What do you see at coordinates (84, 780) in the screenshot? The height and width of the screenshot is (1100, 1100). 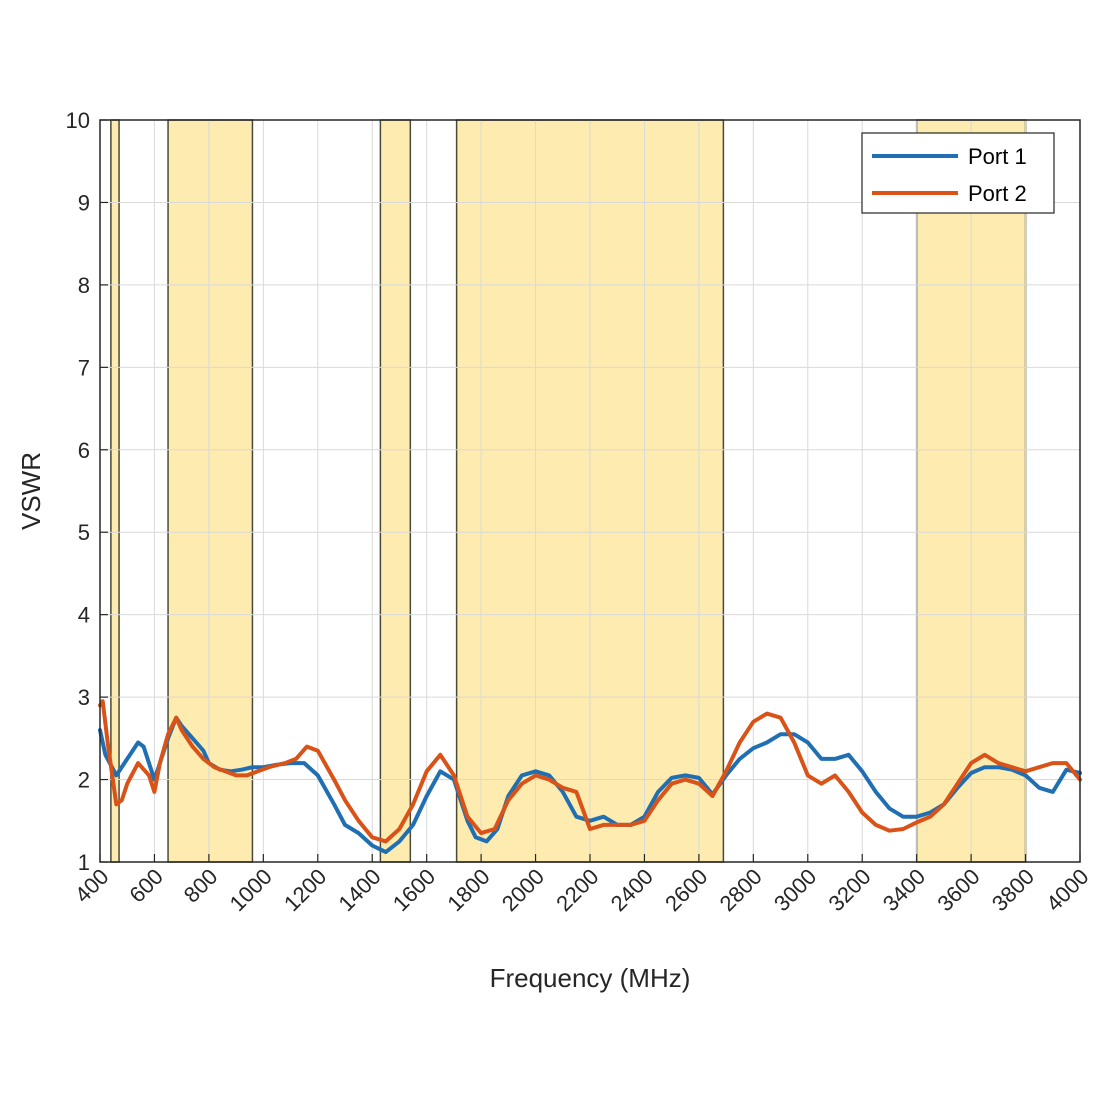 I see `y-tick-label: 2` at bounding box center [84, 780].